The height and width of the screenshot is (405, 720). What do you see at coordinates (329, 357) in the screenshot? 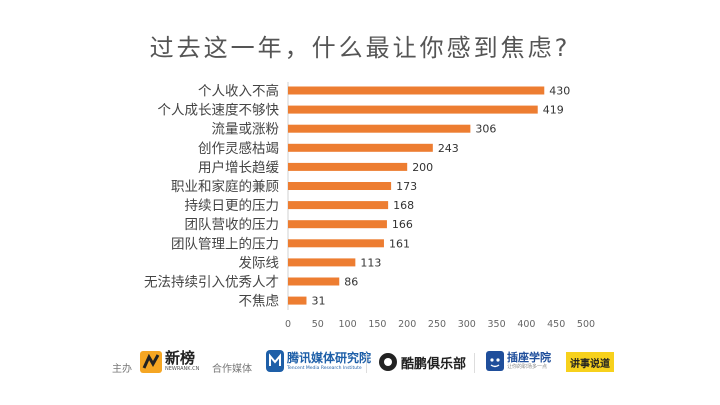
I see `tencent-name: 腾讯媒体研究院` at bounding box center [329, 357].